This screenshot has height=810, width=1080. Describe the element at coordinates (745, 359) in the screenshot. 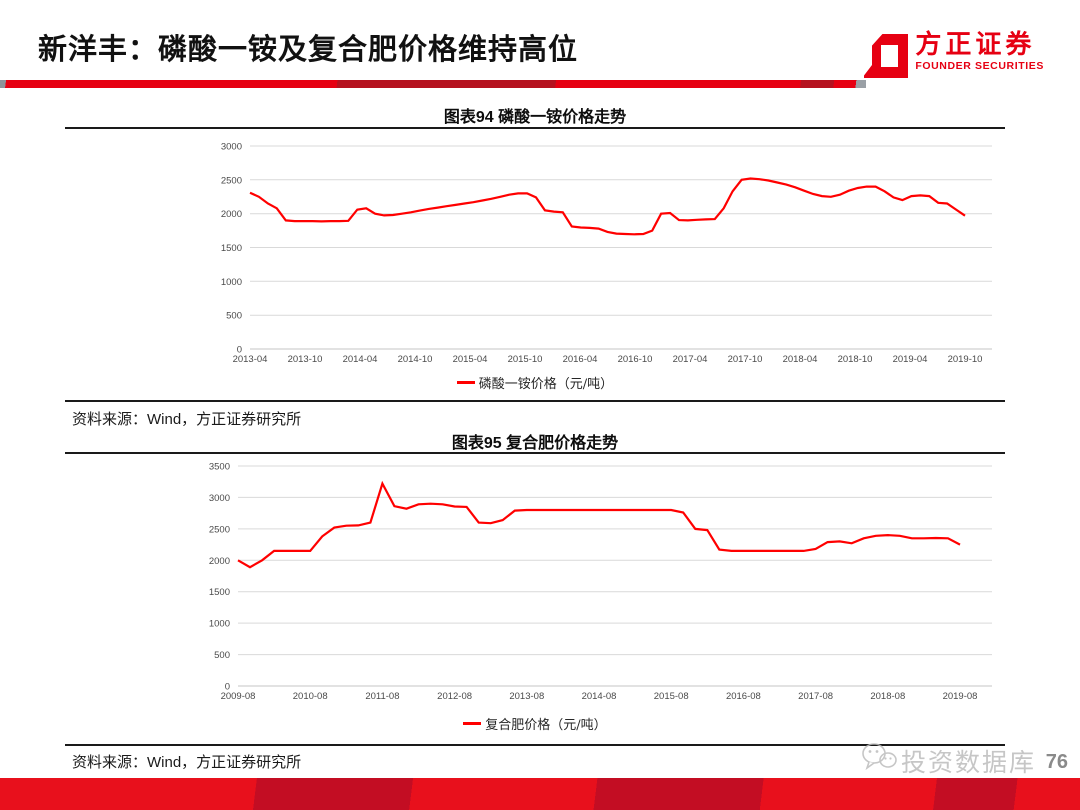

I see `svg-text: 2017-10` at that location.